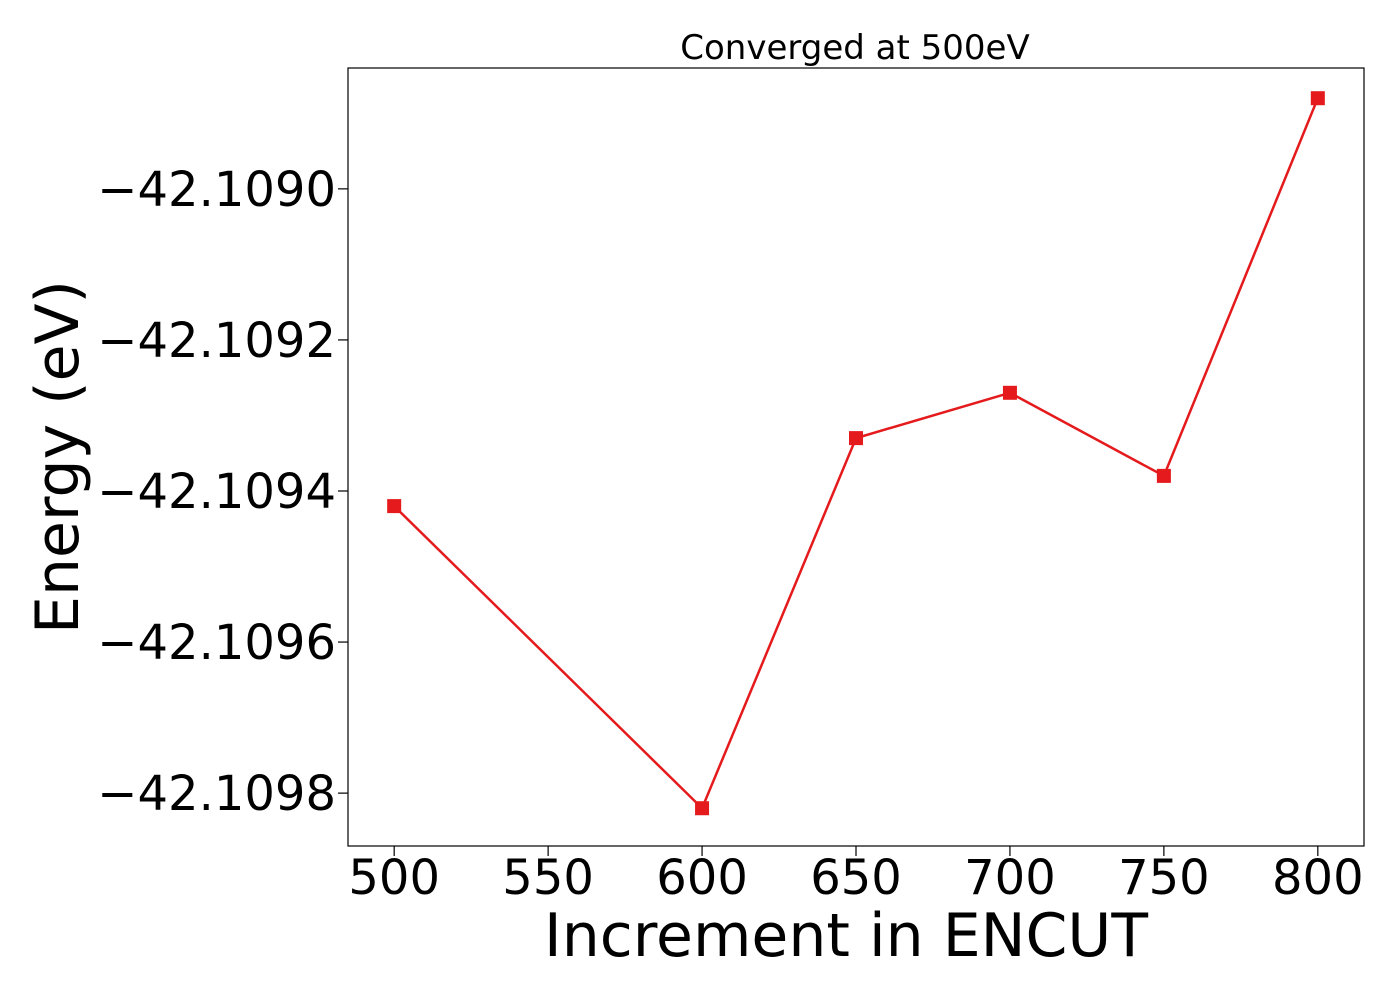 This screenshot has width=1400, height=1000. What do you see at coordinates (1010, 878) in the screenshot?
I see `x-tick-label: 700` at bounding box center [1010, 878].